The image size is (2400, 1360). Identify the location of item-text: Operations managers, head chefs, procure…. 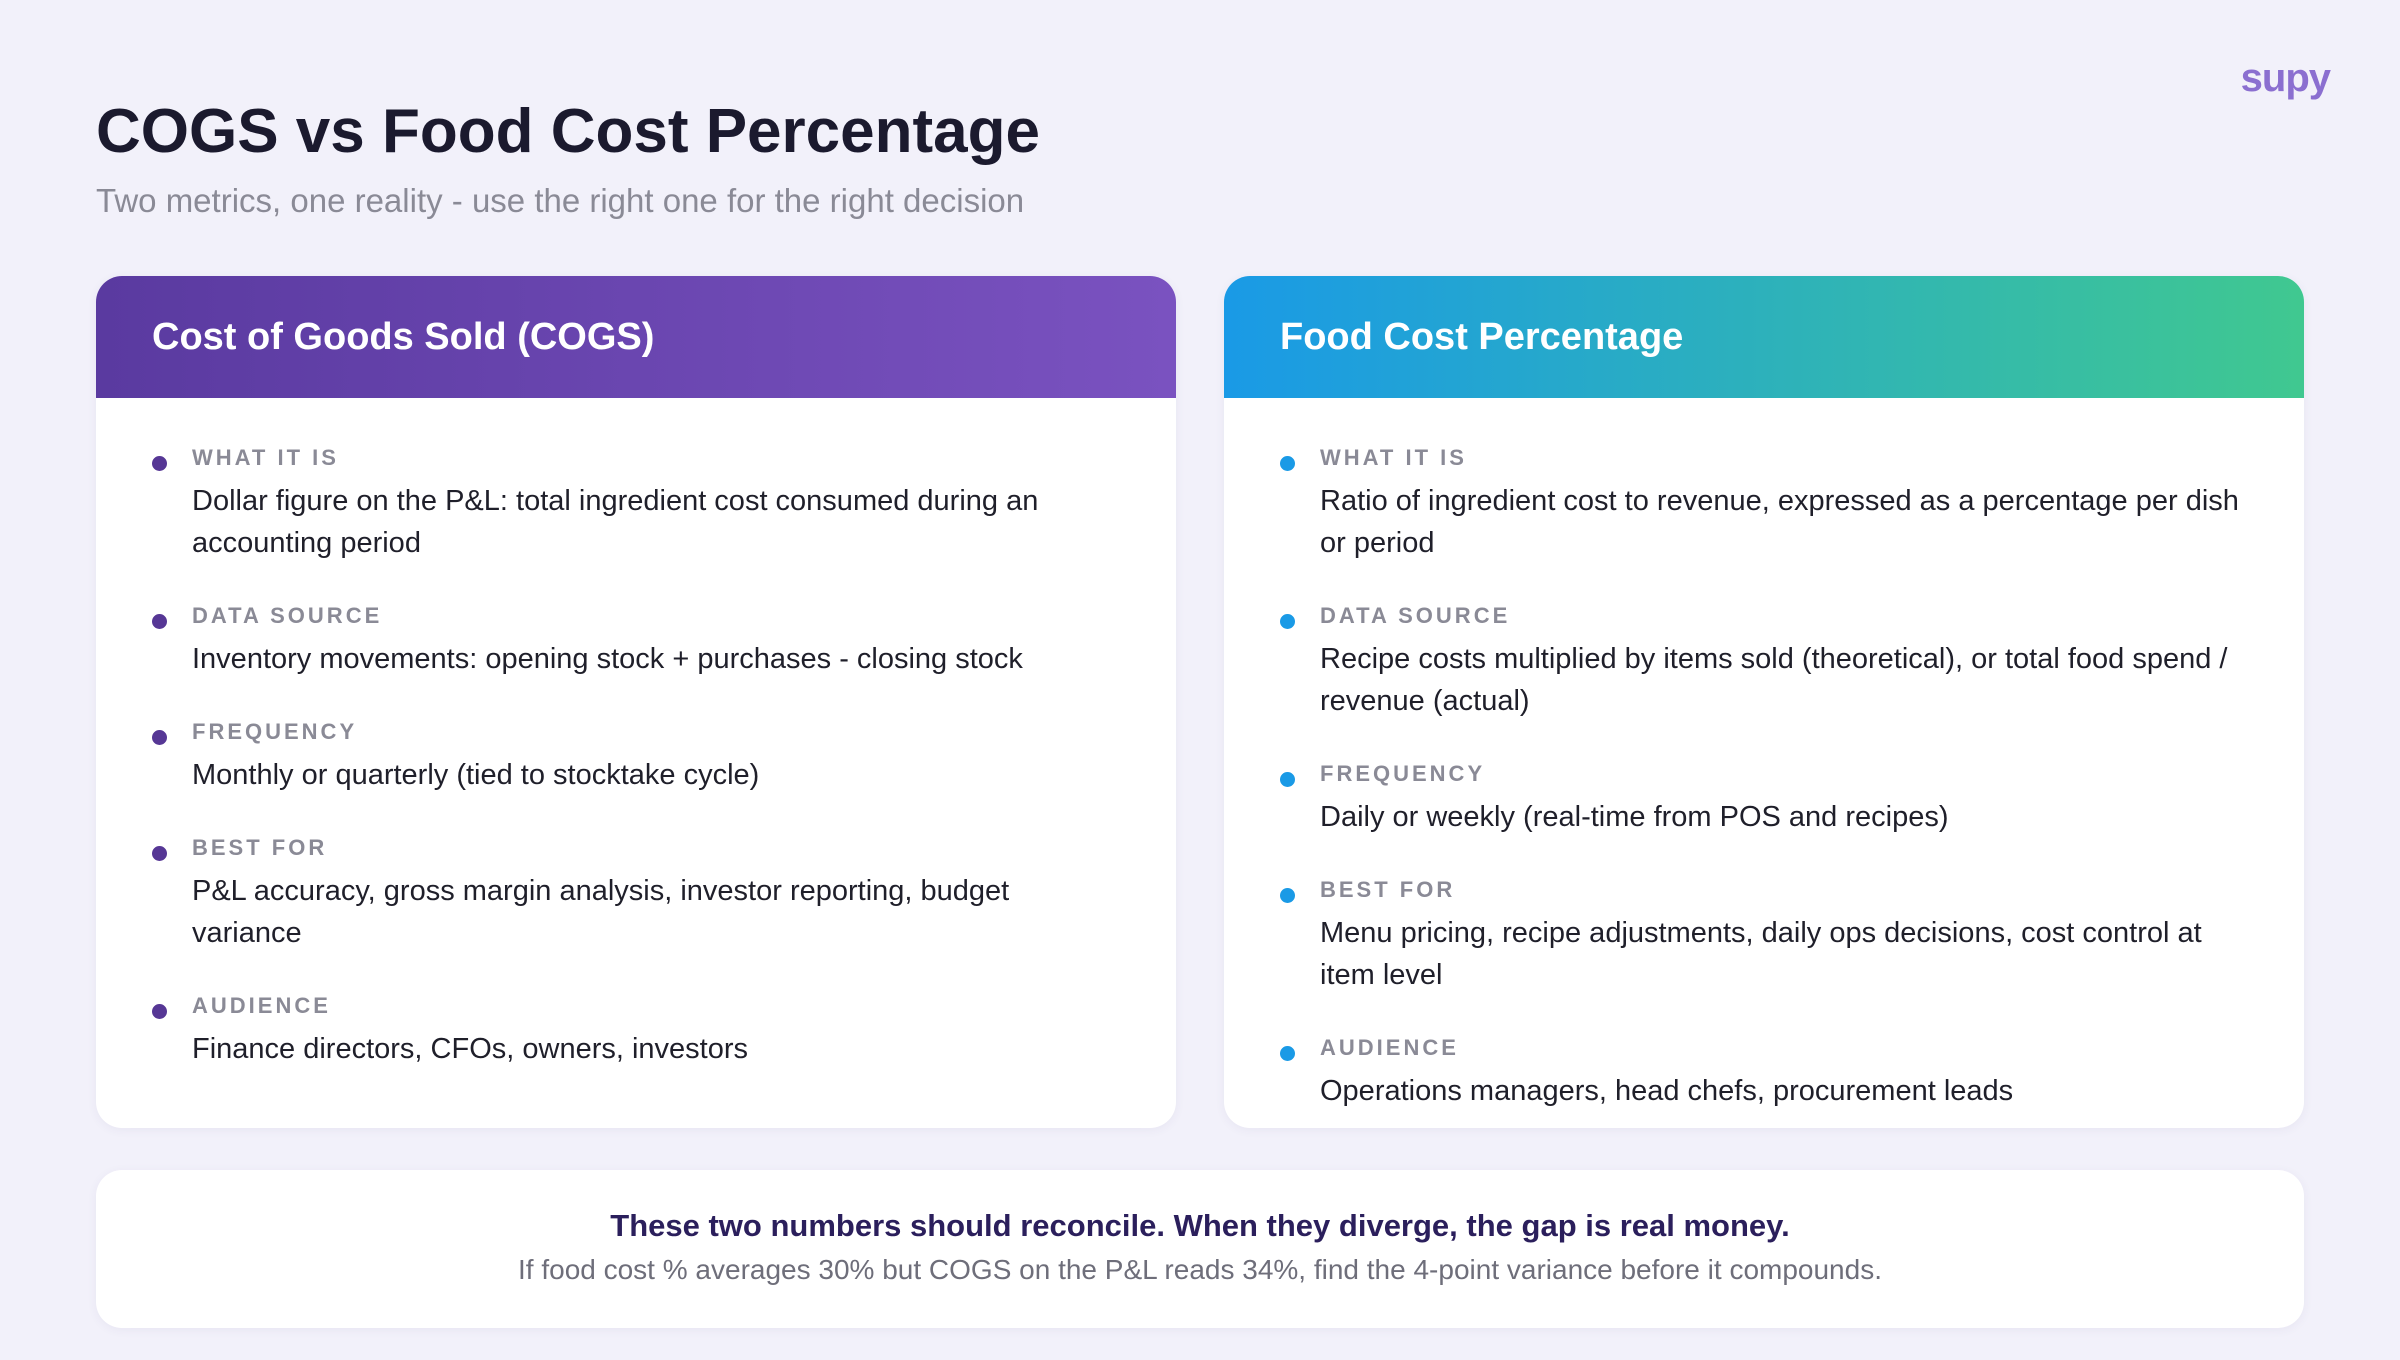
(1667, 1091).